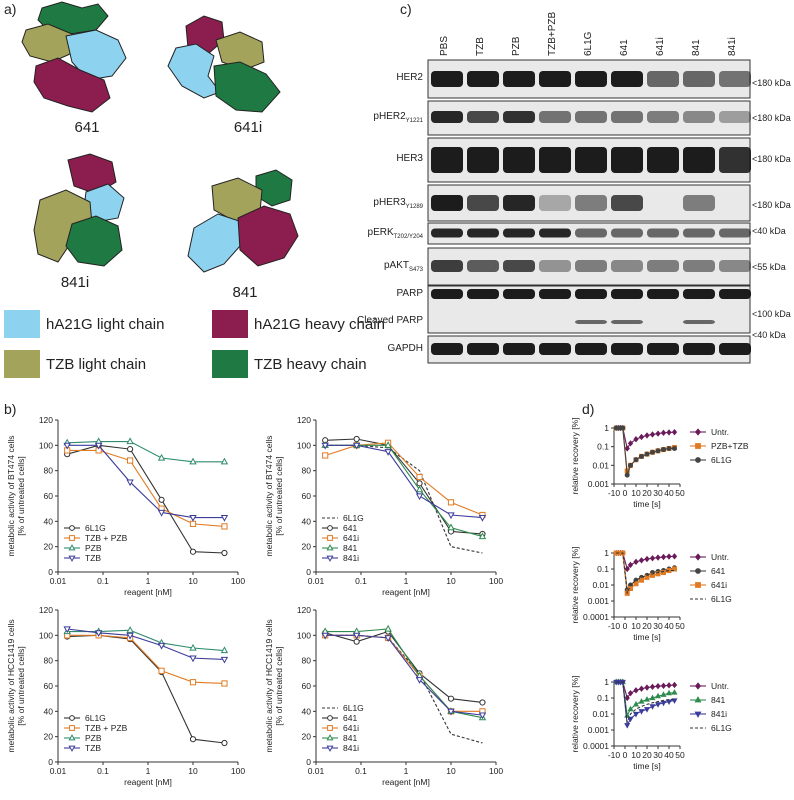  What do you see at coordinates (351, 538) in the screenshot?
I see `legend-label: 641i` at bounding box center [351, 538].